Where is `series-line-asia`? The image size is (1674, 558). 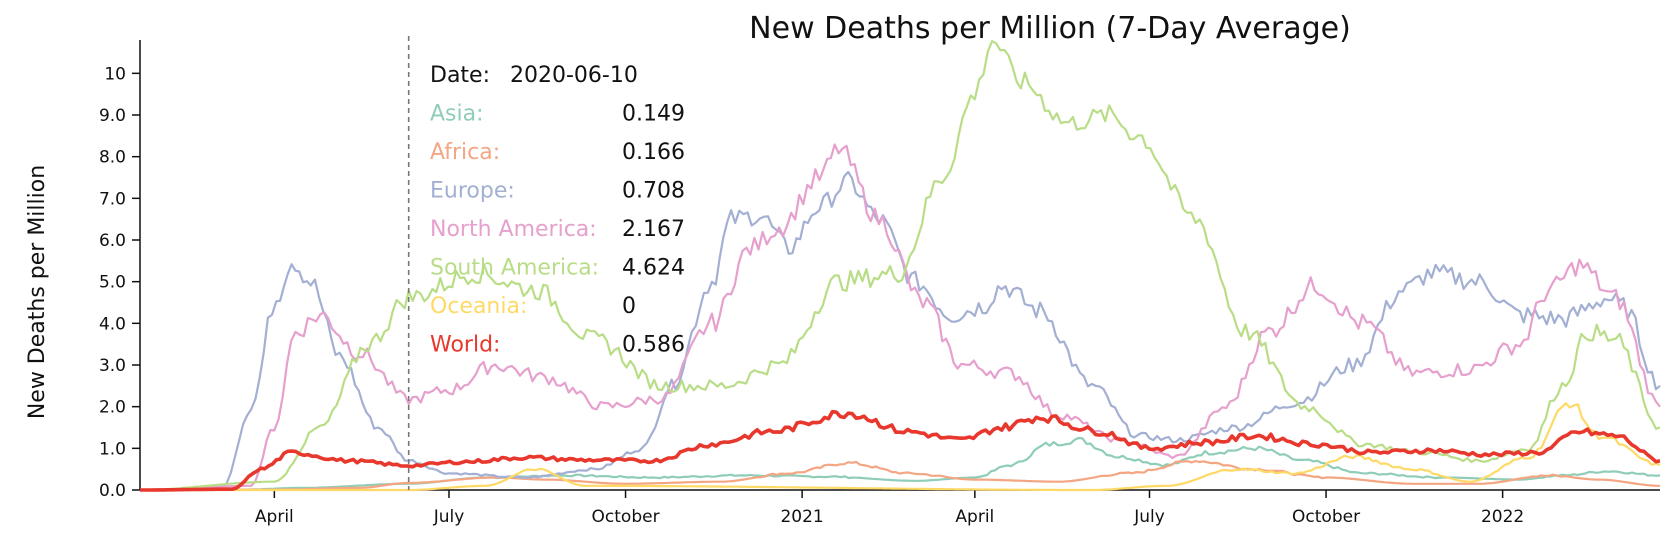
series-line-asia is located at coordinates (900, 464).